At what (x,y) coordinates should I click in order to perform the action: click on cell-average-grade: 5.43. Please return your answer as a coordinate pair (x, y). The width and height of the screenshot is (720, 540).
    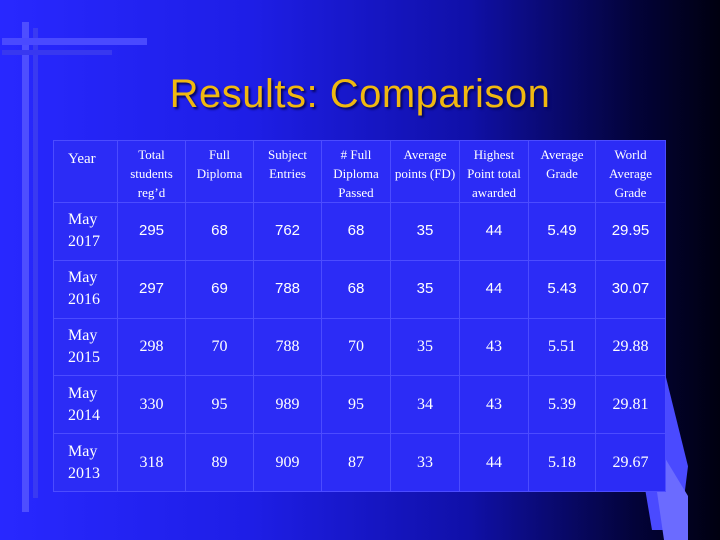
    Looking at the image, I should click on (562, 289).